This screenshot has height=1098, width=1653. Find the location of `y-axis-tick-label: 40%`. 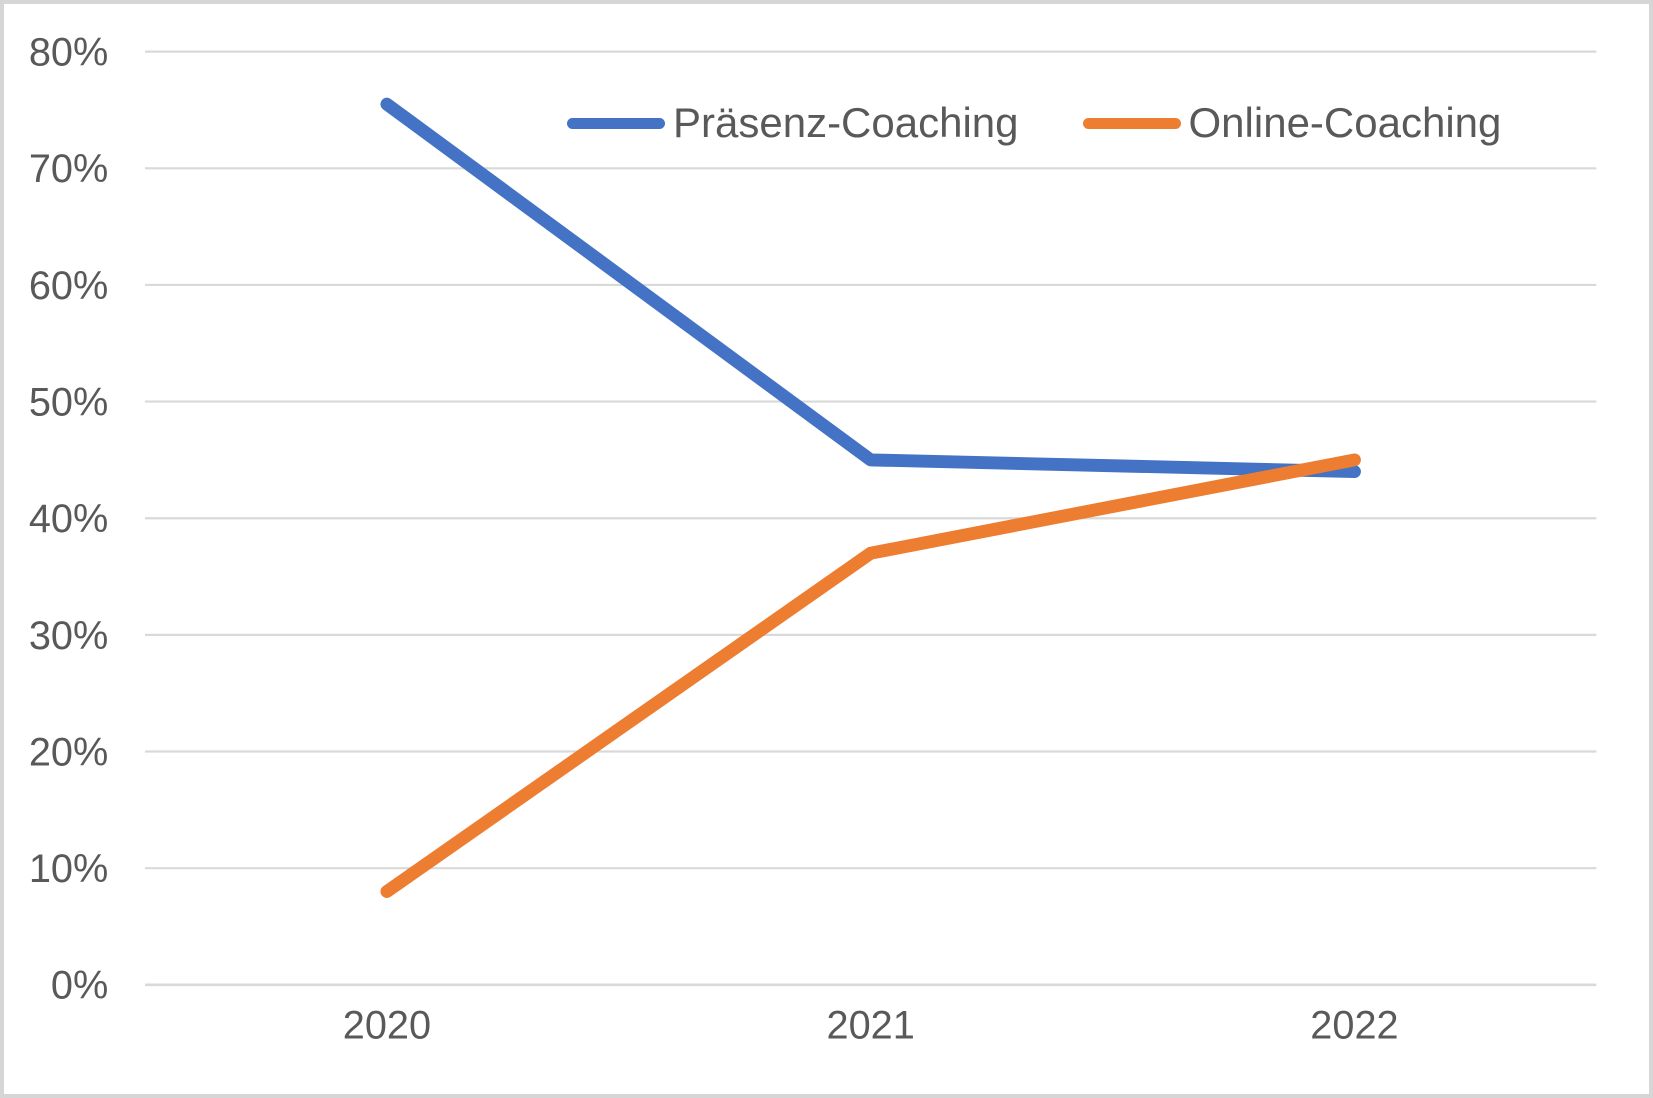

y-axis-tick-label: 40% is located at coordinates (68, 519).